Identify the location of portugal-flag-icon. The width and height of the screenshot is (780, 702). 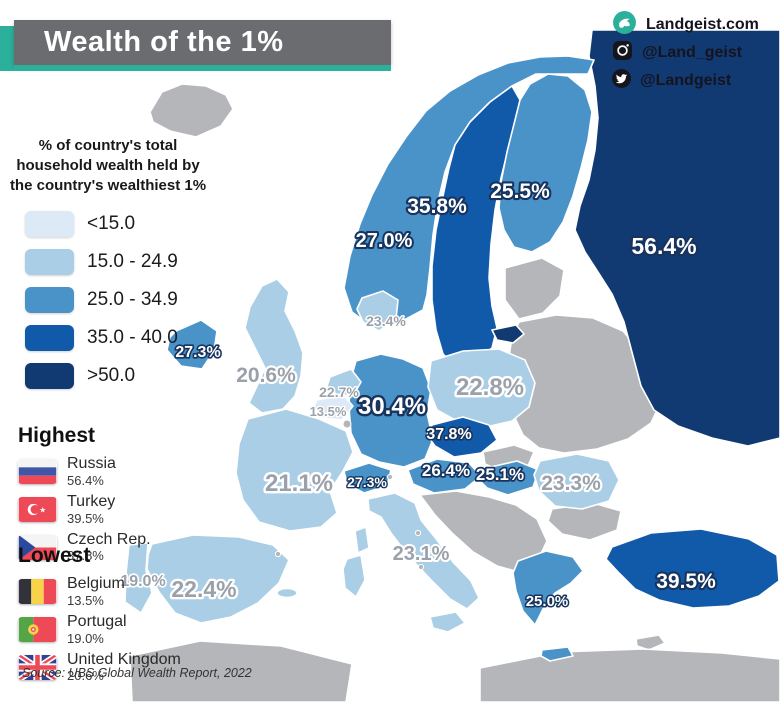
(37, 630).